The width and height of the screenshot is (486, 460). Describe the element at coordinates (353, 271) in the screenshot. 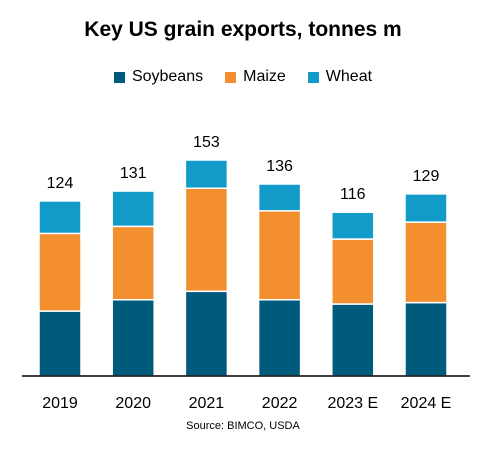

I see `bar-maize-2023-e` at that location.